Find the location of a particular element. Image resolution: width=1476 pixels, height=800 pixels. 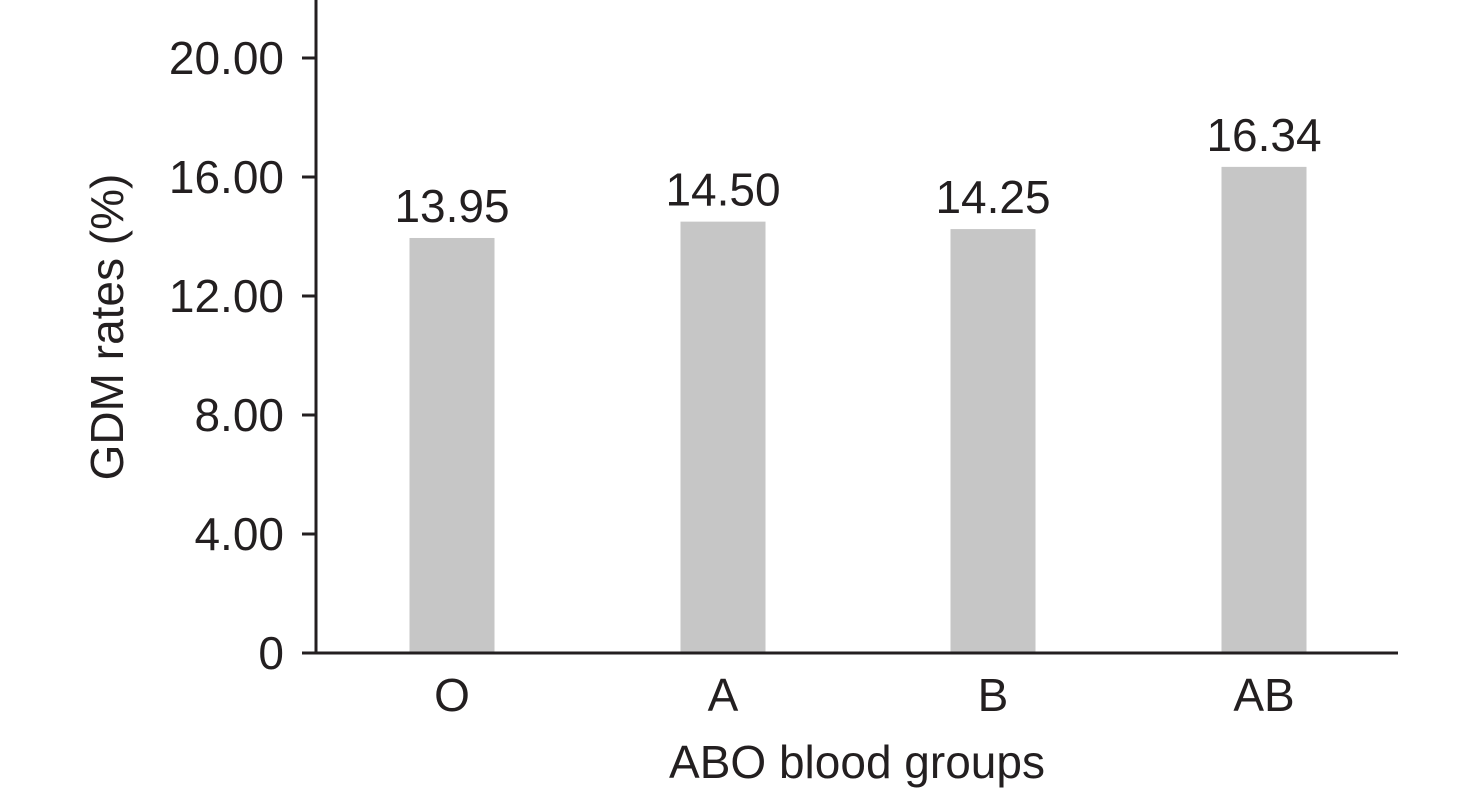

value-label-o: 13.95 is located at coordinates (451, 206).